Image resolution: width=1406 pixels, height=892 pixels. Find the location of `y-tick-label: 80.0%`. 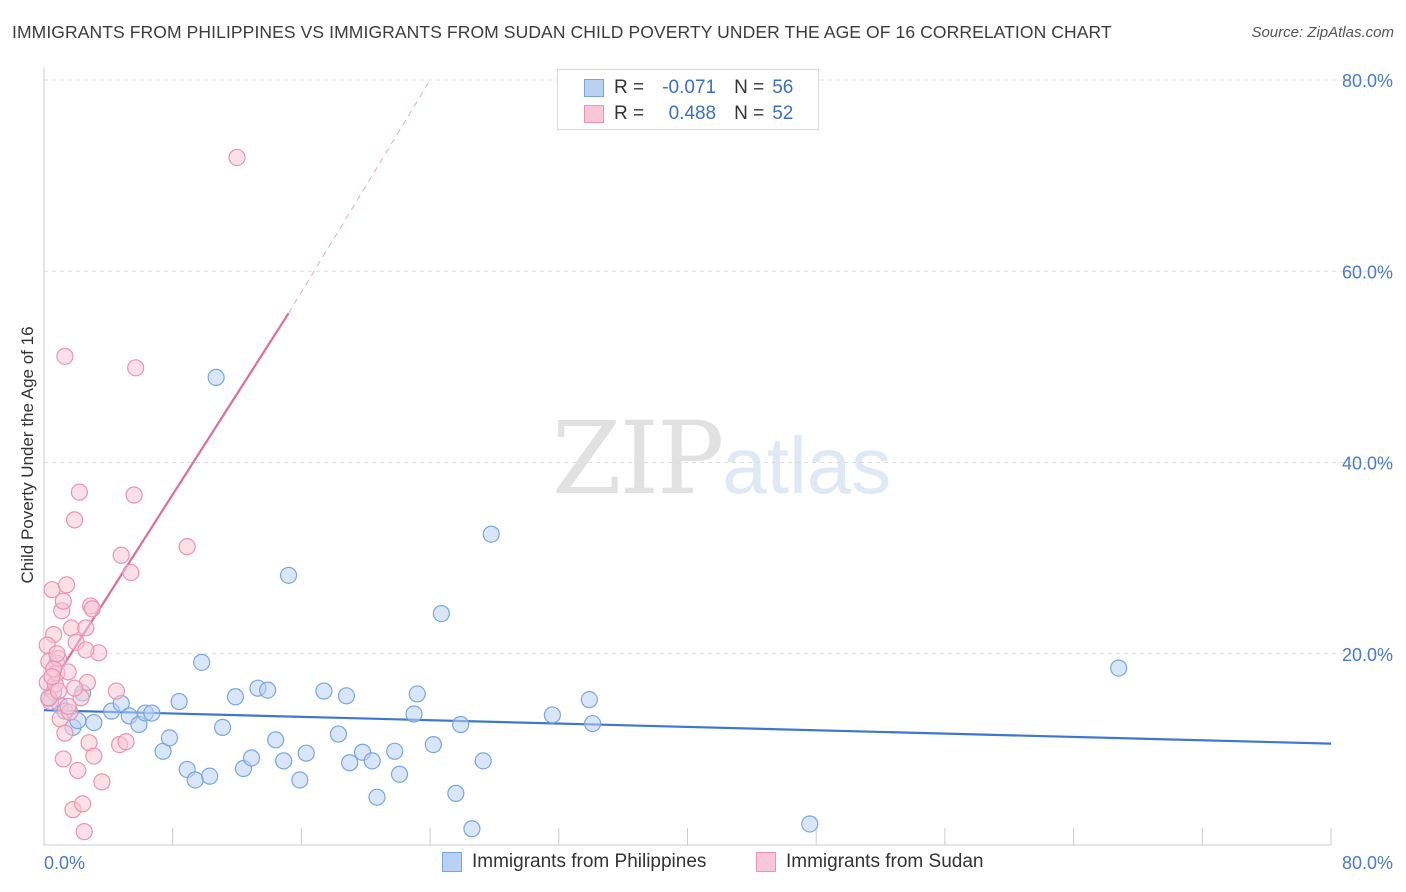

y-tick-label: 80.0% is located at coordinates (1367, 81).